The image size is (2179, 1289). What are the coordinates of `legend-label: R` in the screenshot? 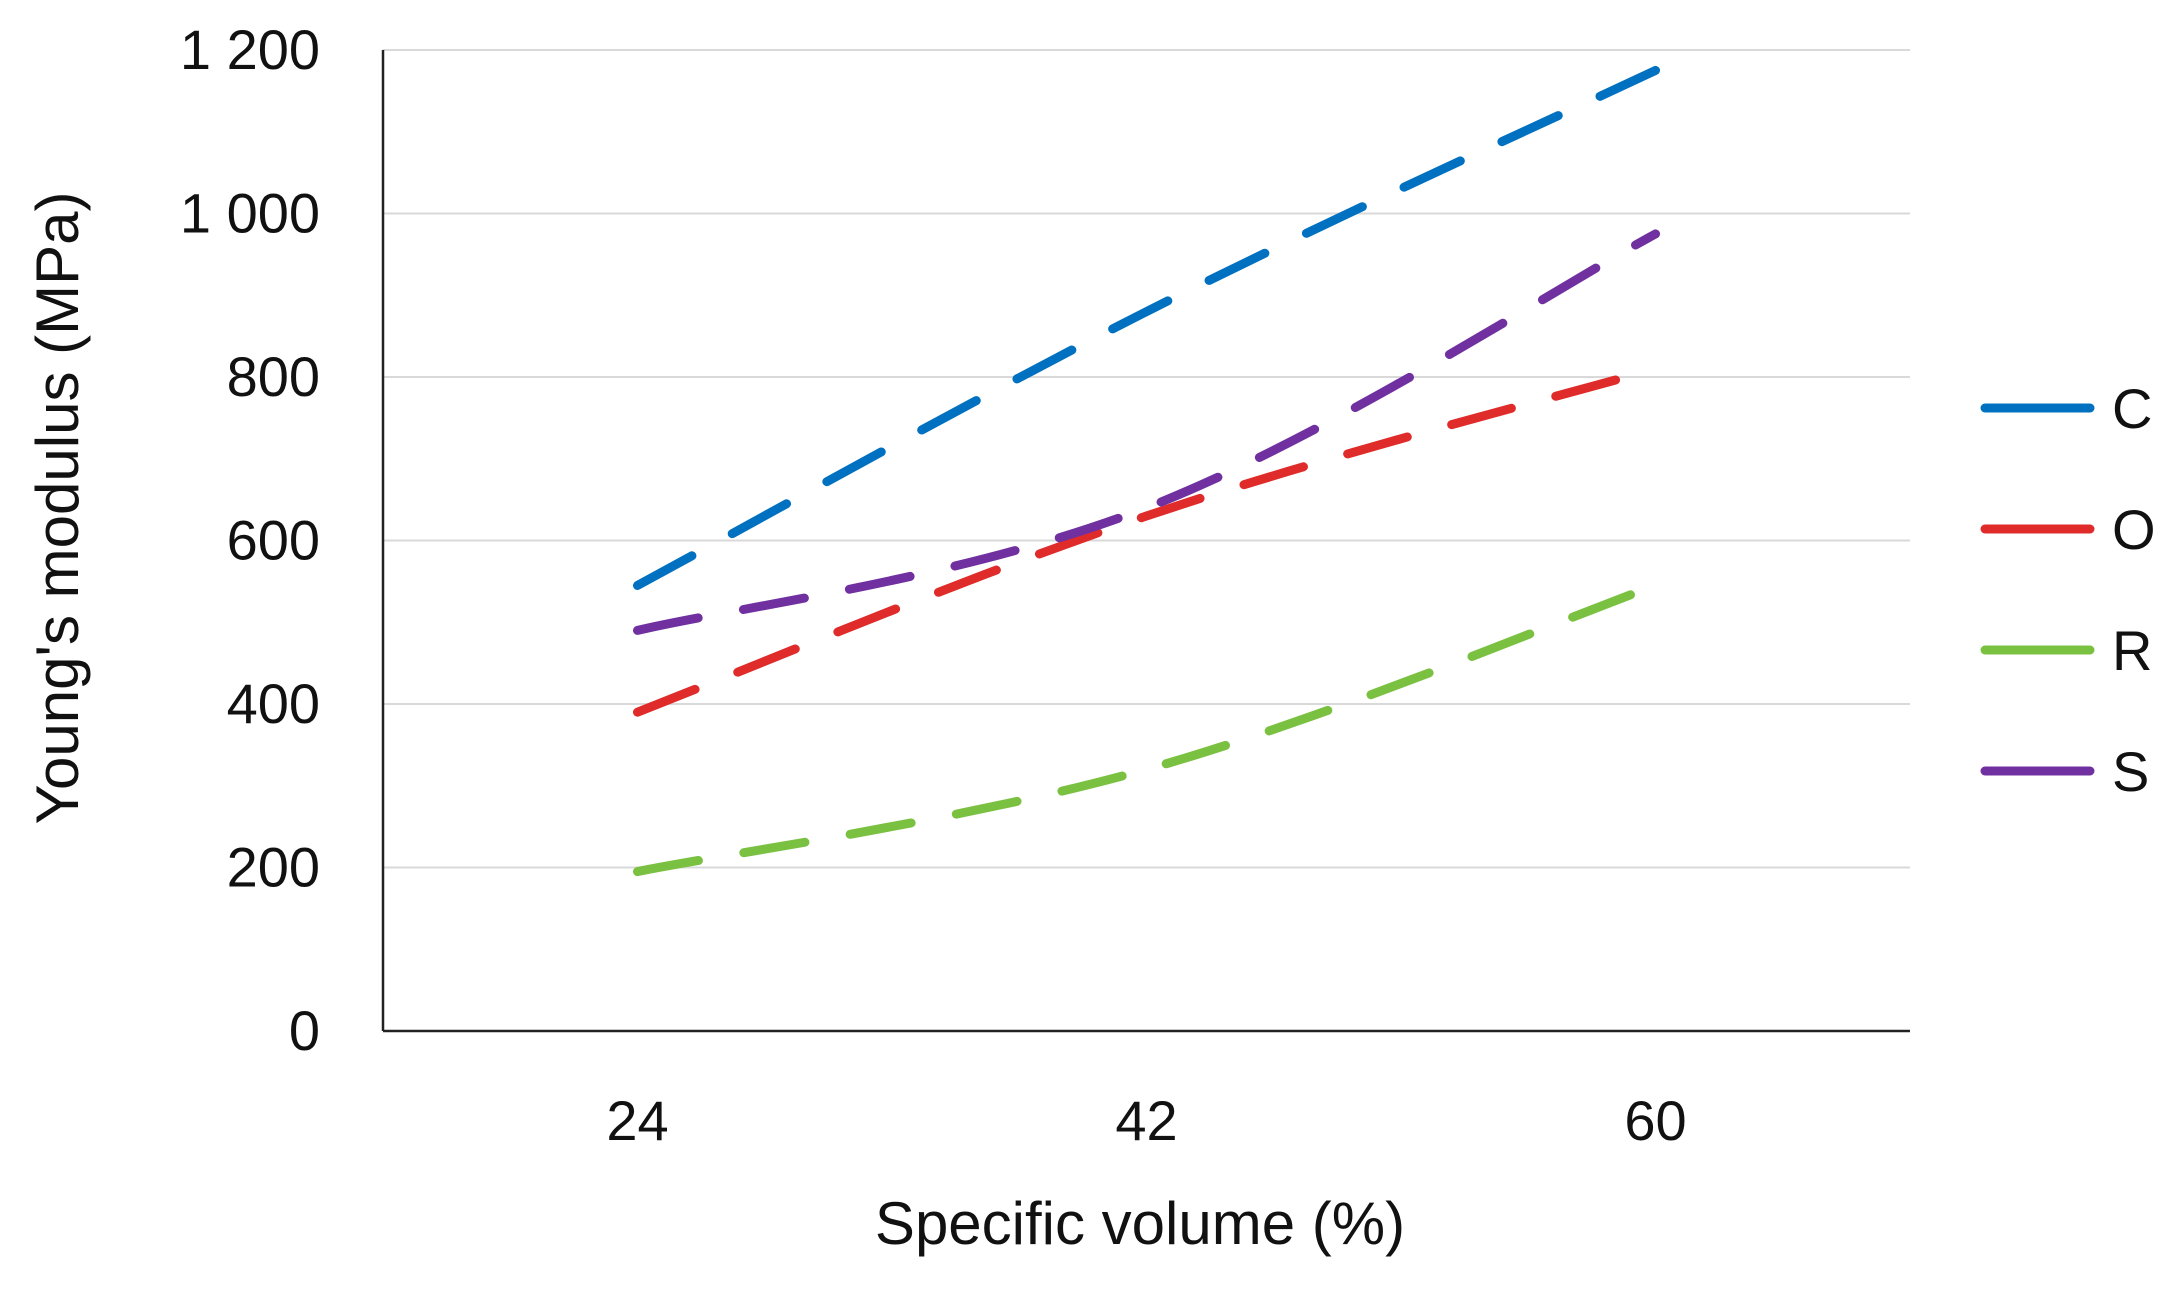 It's located at (2132, 650).